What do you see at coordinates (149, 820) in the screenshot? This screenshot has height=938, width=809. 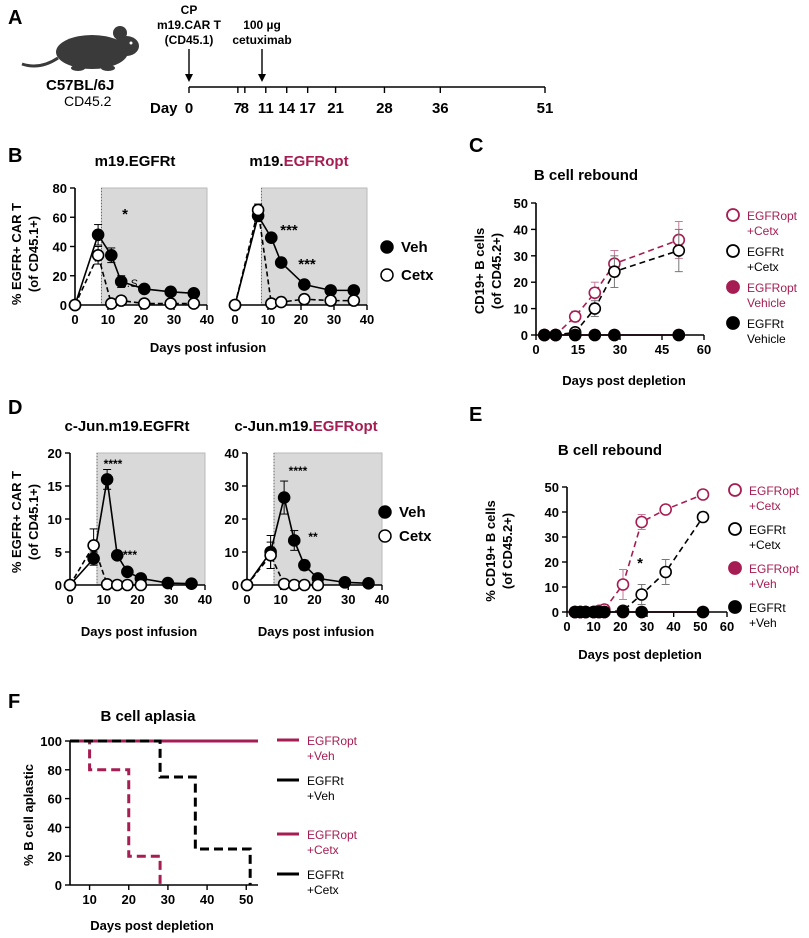 I see `chart-f-plot: 10 20 30 40 50 0 20 40 60 80 100` at bounding box center [149, 820].